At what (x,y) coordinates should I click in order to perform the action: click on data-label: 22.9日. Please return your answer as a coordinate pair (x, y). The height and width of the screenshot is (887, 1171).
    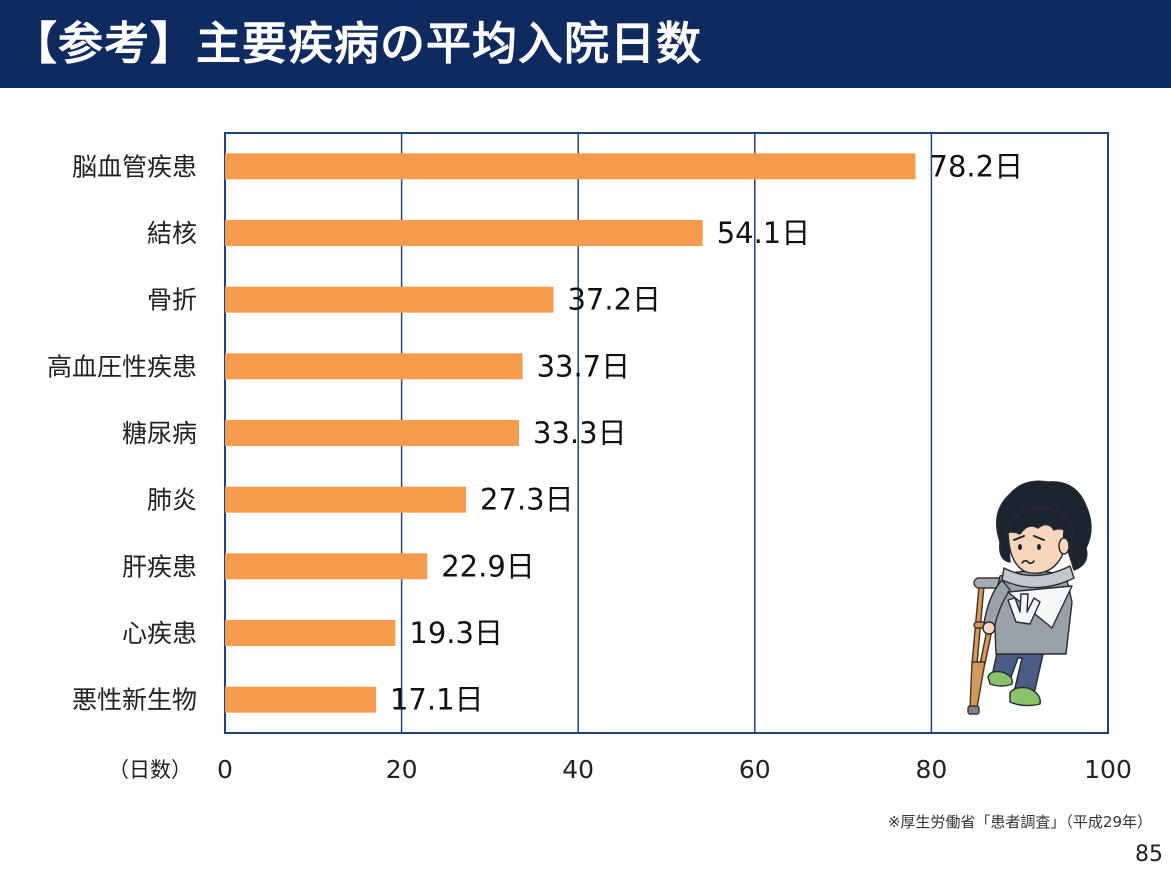
    Looking at the image, I should click on (488, 566).